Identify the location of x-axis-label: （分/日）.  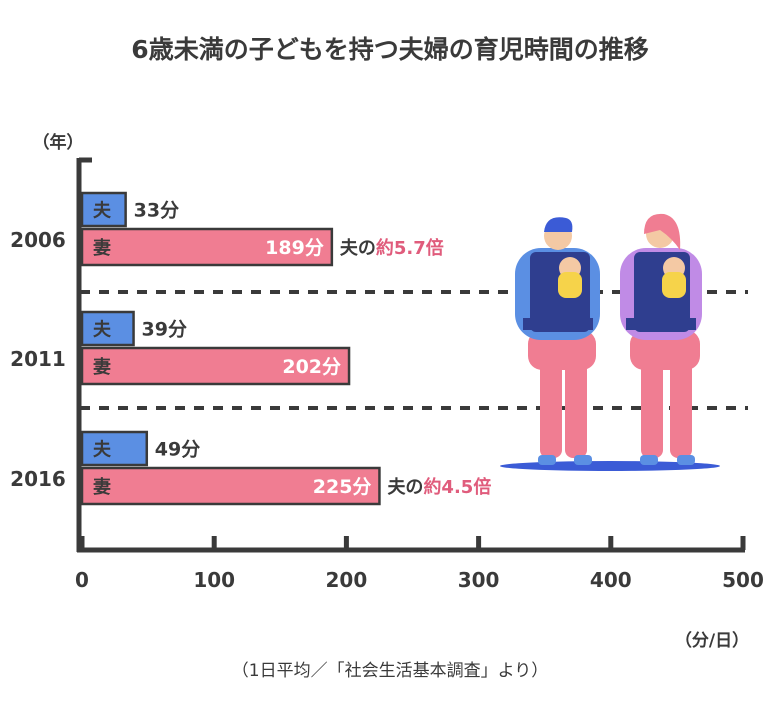
(712, 640).